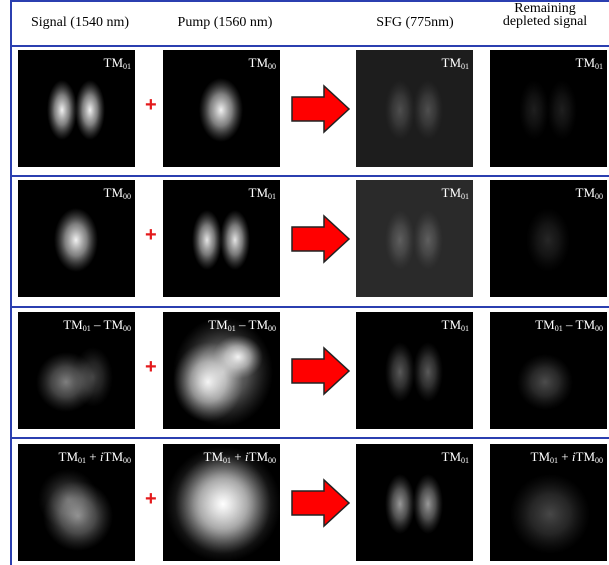 This screenshot has height=565, width=609. I want to click on column-header: Signal (1540 nm), so click(80, 22).